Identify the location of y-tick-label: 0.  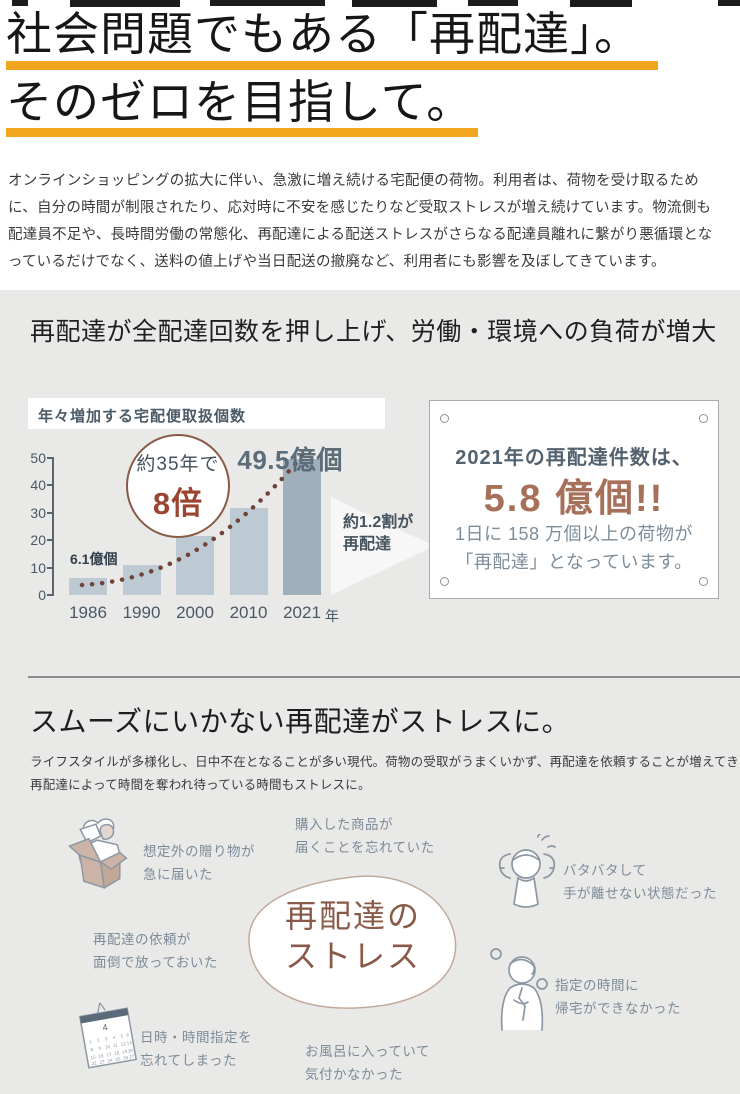
(42, 595).